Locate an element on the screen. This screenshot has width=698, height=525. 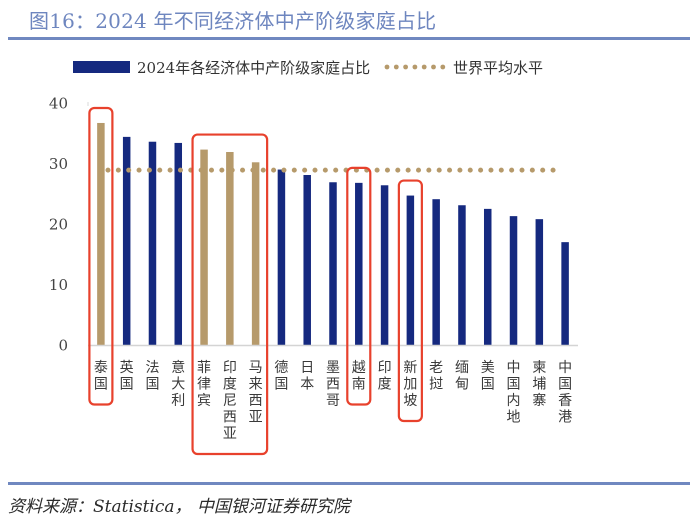
legend: 2024年各经济体中产阶级家庭占比 世界平均水平 is located at coordinates (308, 68).